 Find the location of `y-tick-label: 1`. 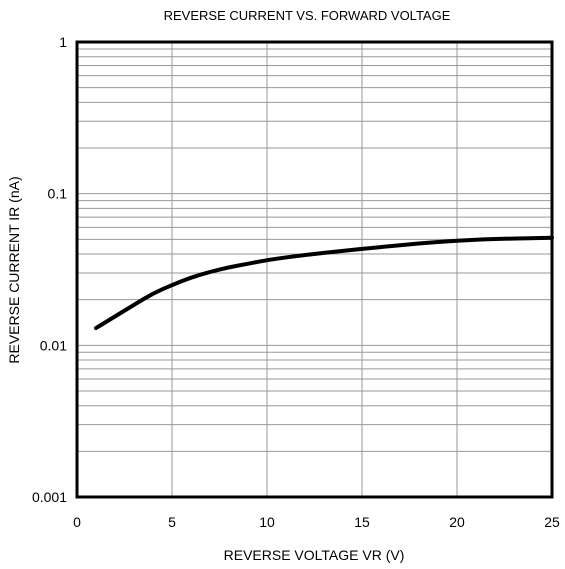

y-tick-label: 1 is located at coordinates (63, 42).